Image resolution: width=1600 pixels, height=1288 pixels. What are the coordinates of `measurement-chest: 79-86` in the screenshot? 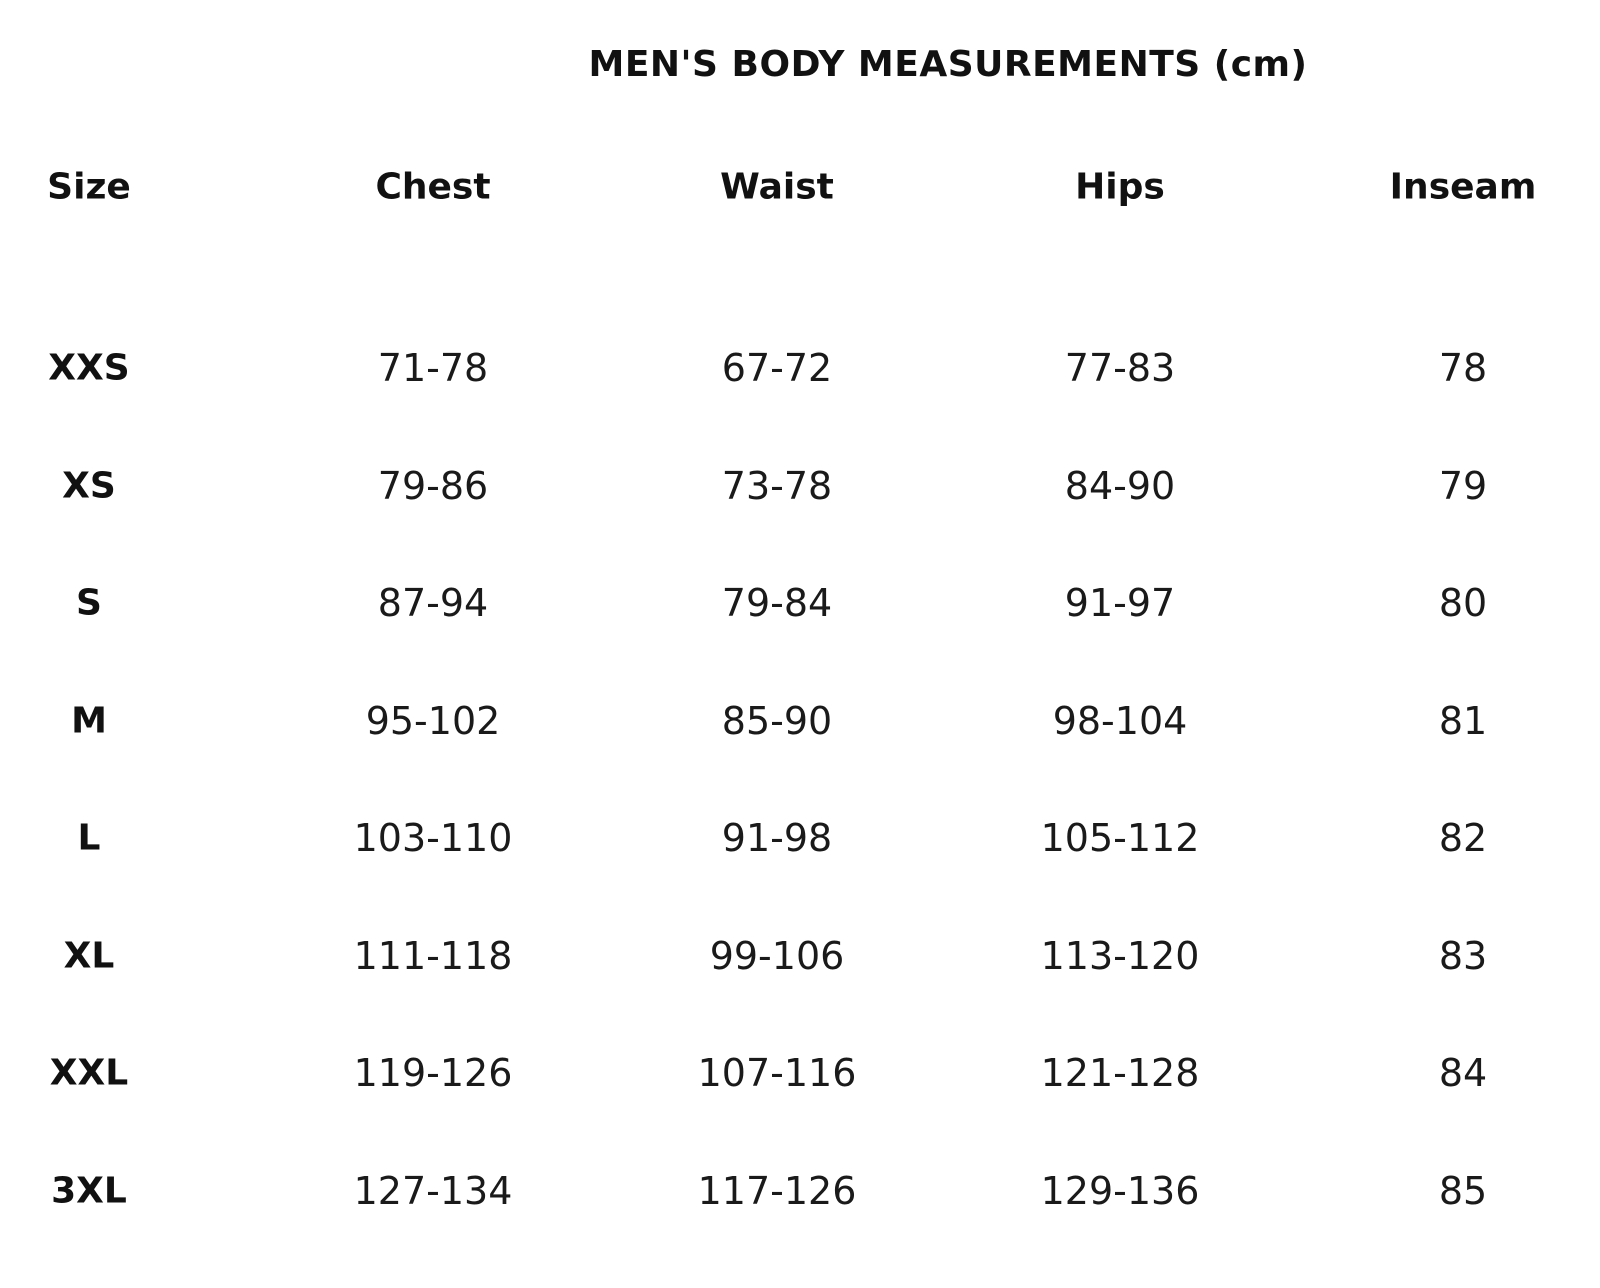 It's located at (433, 485).